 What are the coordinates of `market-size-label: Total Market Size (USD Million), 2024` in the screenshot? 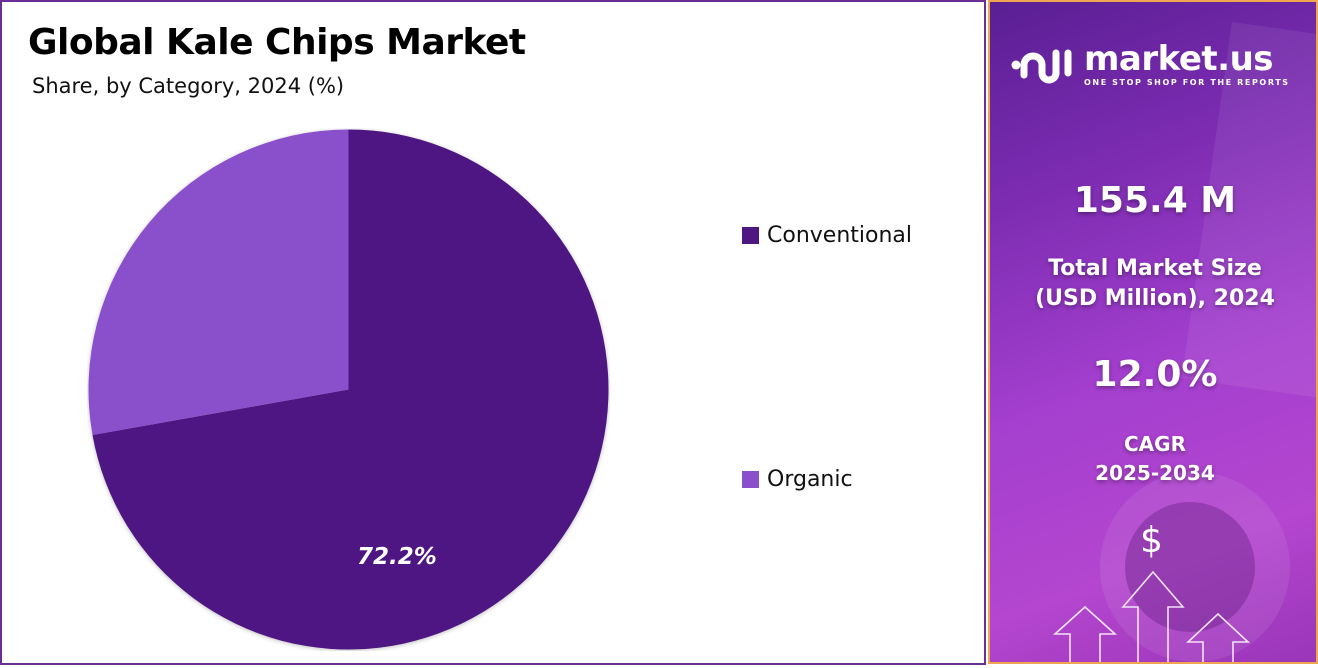 It's located at (1153, 284).